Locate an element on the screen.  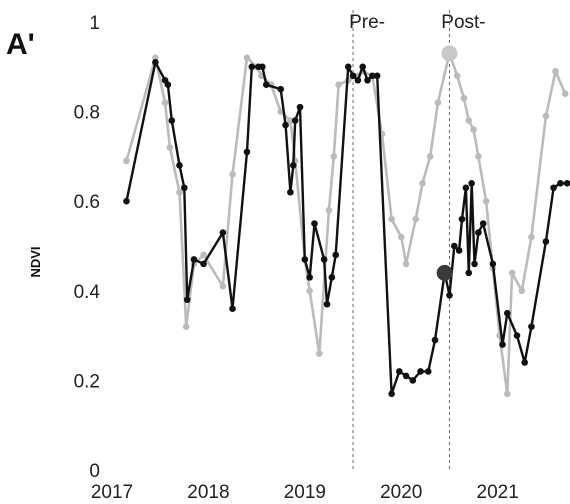
x-tick-label: 2017 is located at coordinates (112, 492).